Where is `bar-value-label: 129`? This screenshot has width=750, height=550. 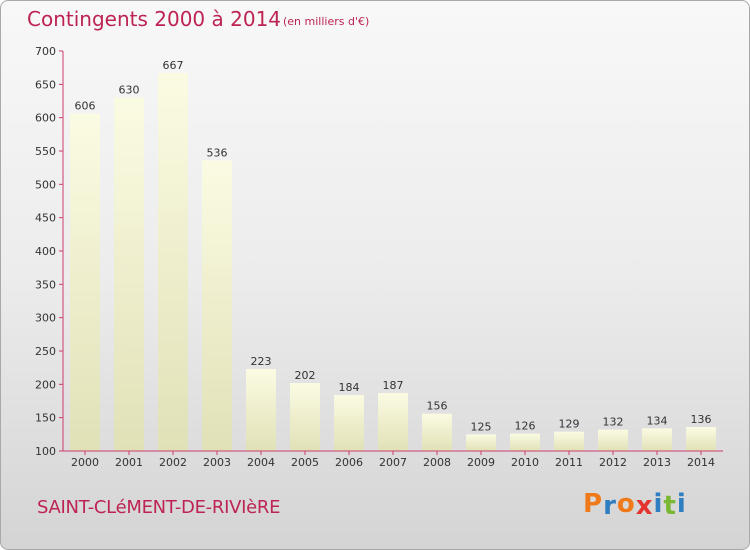
bar-value-label: 129 is located at coordinates (569, 424).